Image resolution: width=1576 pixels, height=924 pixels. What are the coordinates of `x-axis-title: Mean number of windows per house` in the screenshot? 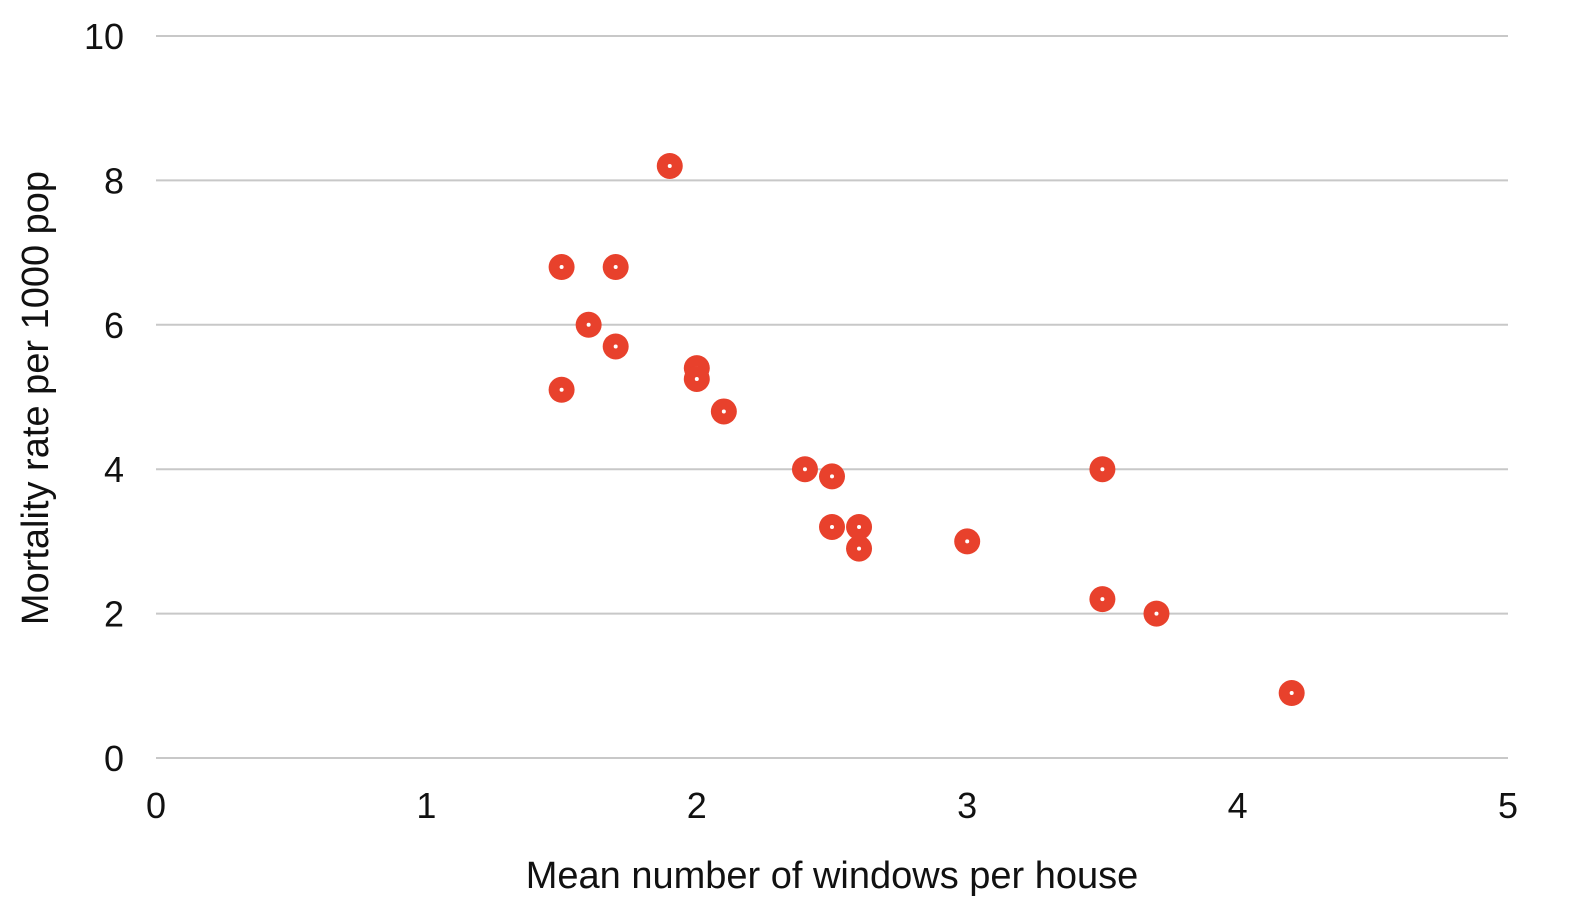 It's located at (832, 876).